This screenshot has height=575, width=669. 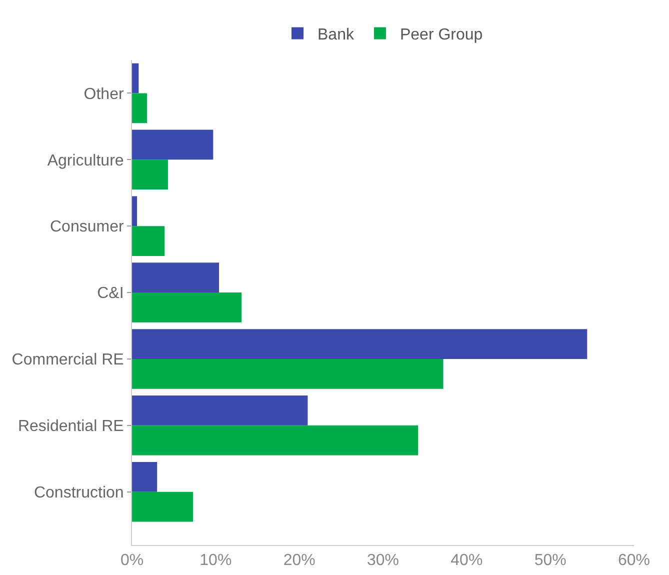 I want to click on y-tick-label: Consumer, so click(x=87, y=227).